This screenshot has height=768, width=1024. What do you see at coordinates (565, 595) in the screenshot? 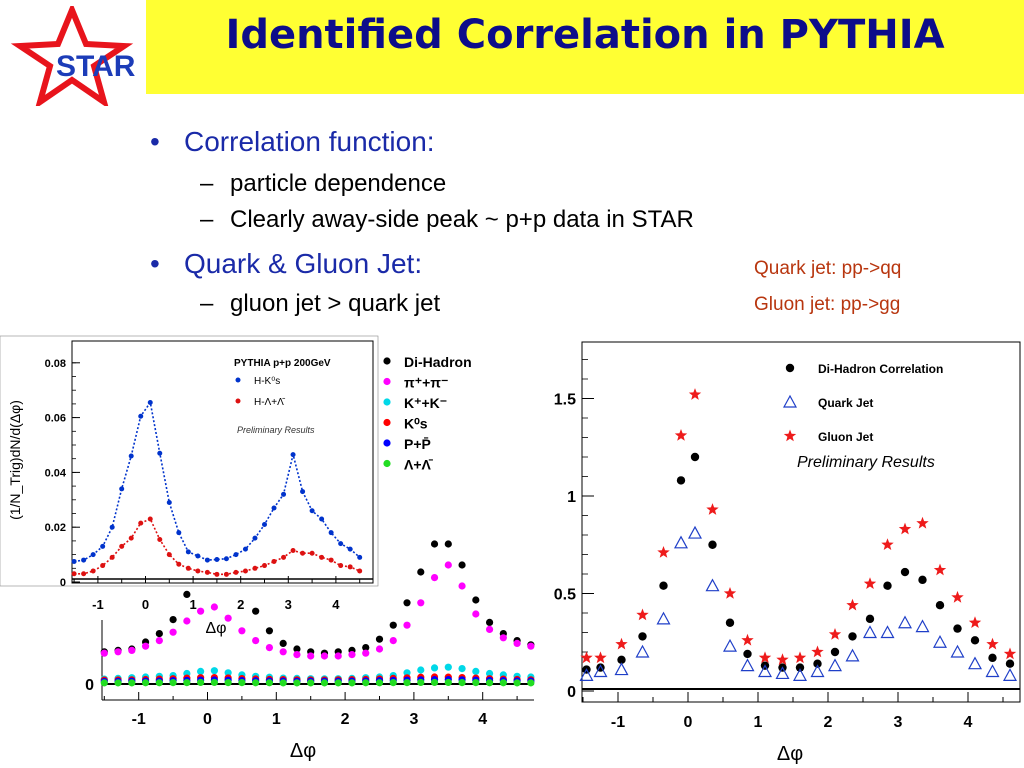
I see `y-tick-label: 0.5` at bounding box center [565, 595].